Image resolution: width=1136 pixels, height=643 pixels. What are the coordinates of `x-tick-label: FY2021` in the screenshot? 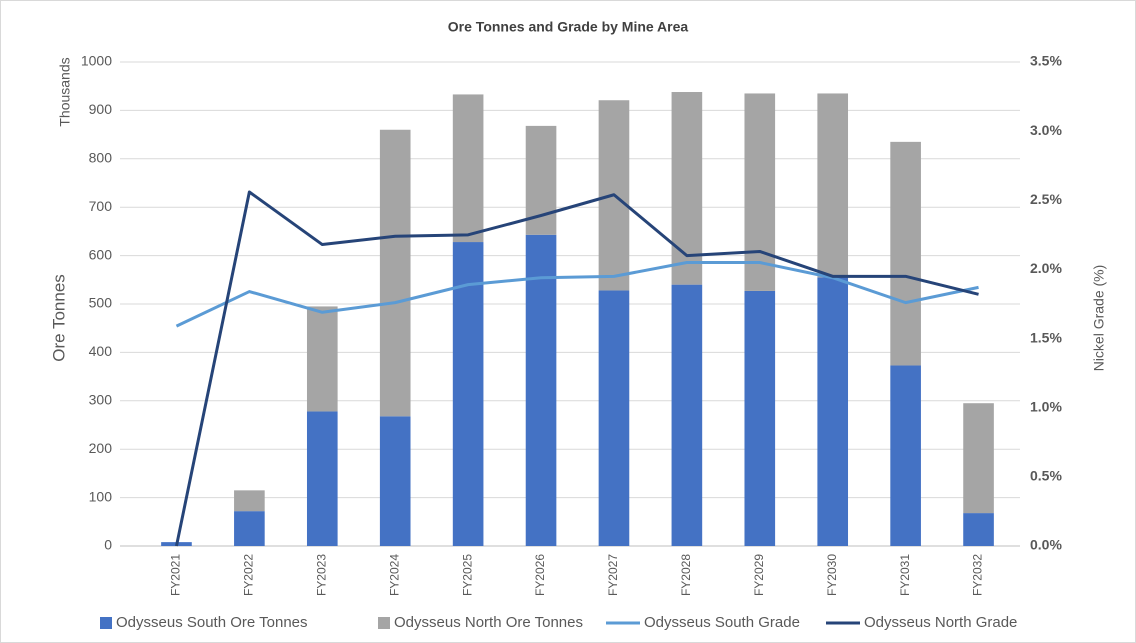 It's located at (176, 575).